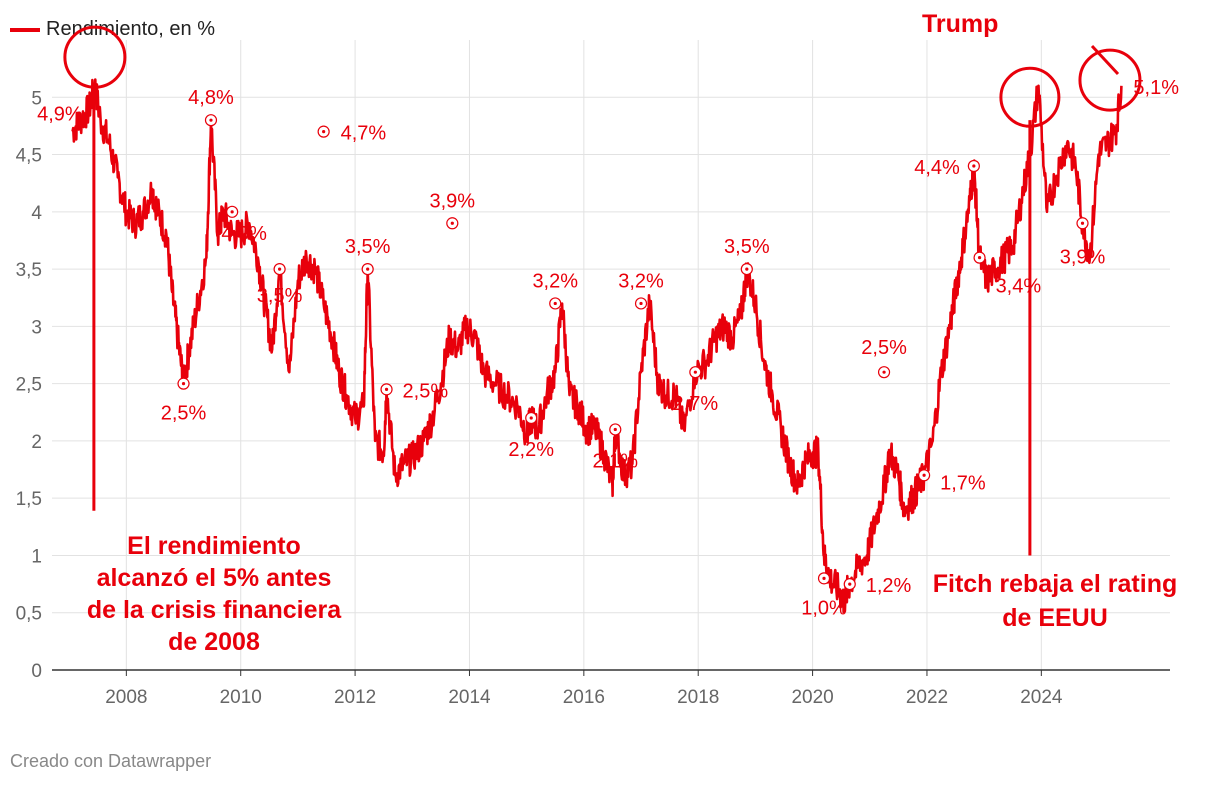 The width and height of the screenshot is (1220, 786). What do you see at coordinates (111, 761) in the screenshot?
I see `credit-text: Creado con Datawrapper` at bounding box center [111, 761].